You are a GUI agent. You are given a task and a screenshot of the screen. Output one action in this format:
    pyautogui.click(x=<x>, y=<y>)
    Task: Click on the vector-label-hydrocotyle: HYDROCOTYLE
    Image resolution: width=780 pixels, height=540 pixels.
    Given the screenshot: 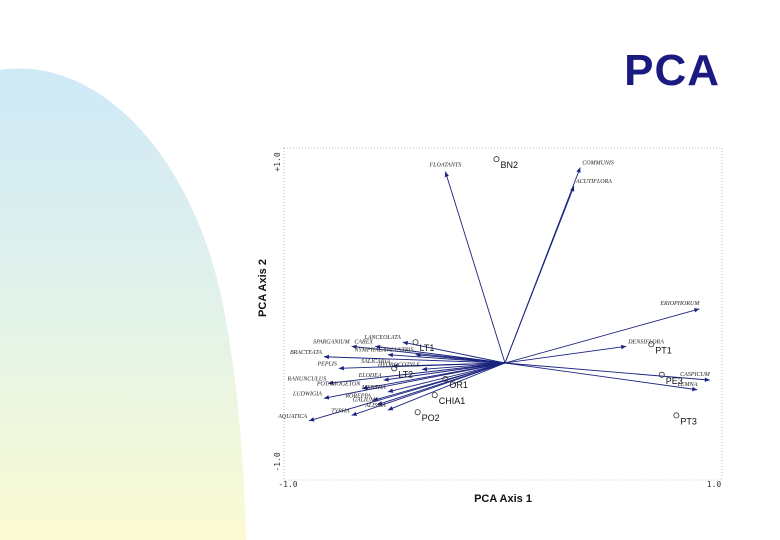 What is the action you would take?
    pyautogui.click(x=398, y=365)
    